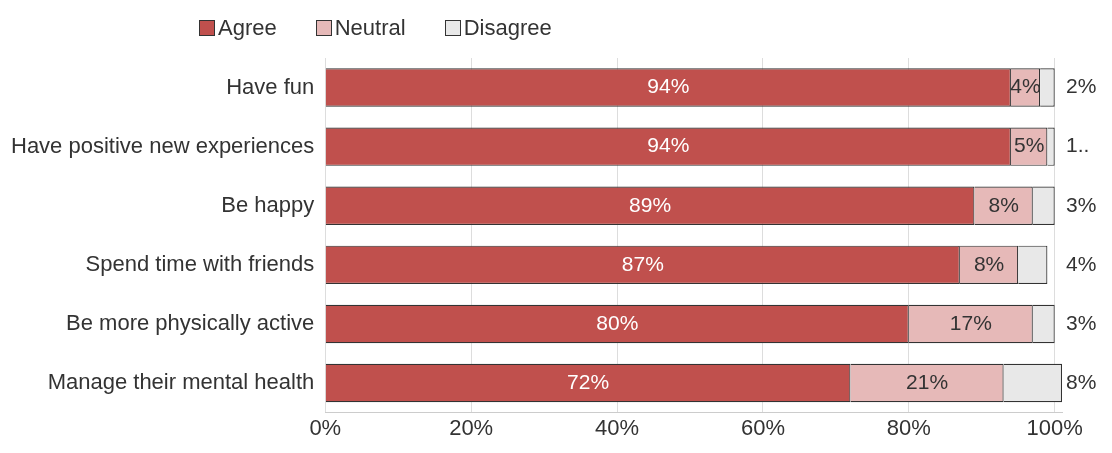  What do you see at coordinates (617, 427) in the screenshot?
I see `x-tick-label: 40%` at bounding box center [617, 427].